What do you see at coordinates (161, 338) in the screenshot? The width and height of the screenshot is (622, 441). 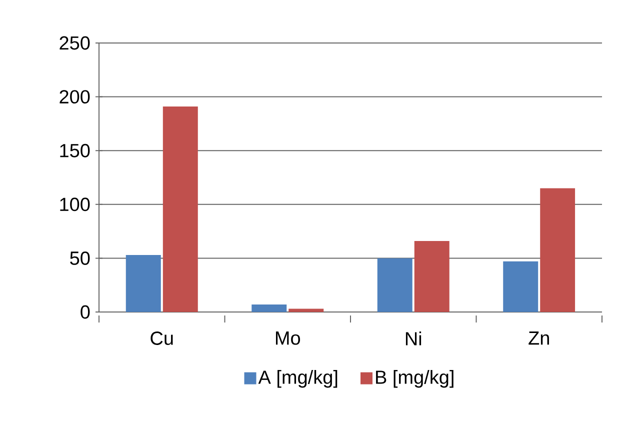 I see `x-tick-label: Cu` at bounding box center [161, 338].